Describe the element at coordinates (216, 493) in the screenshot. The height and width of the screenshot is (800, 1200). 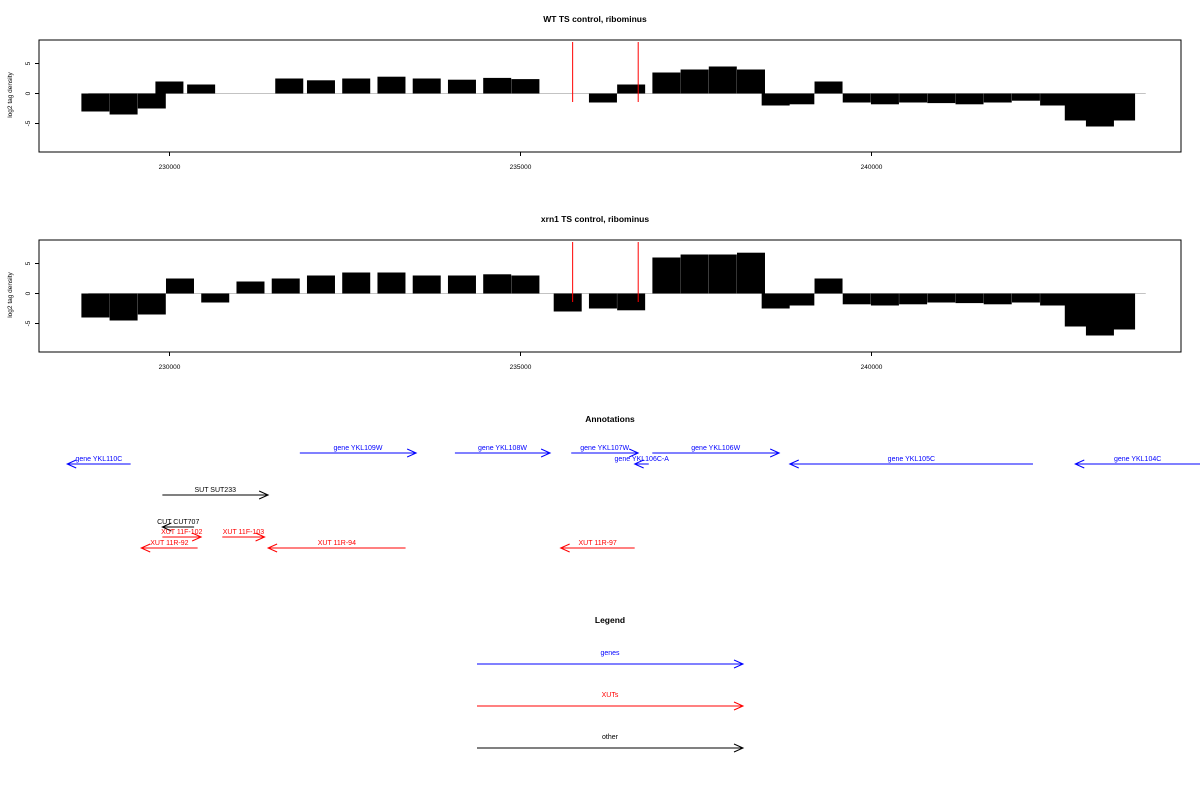
I see `feature-other: SUT SUT233` at that location.